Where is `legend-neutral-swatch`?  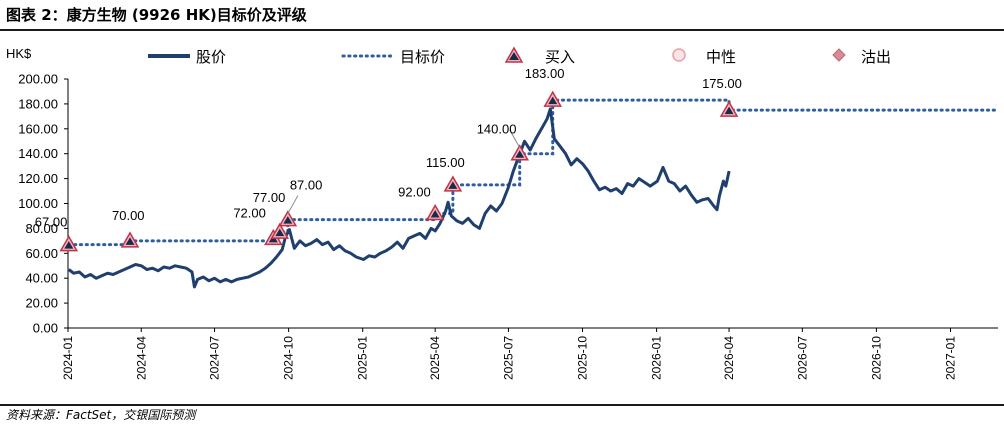
legend-neutral-swatch is located at coordinates (679, 55).